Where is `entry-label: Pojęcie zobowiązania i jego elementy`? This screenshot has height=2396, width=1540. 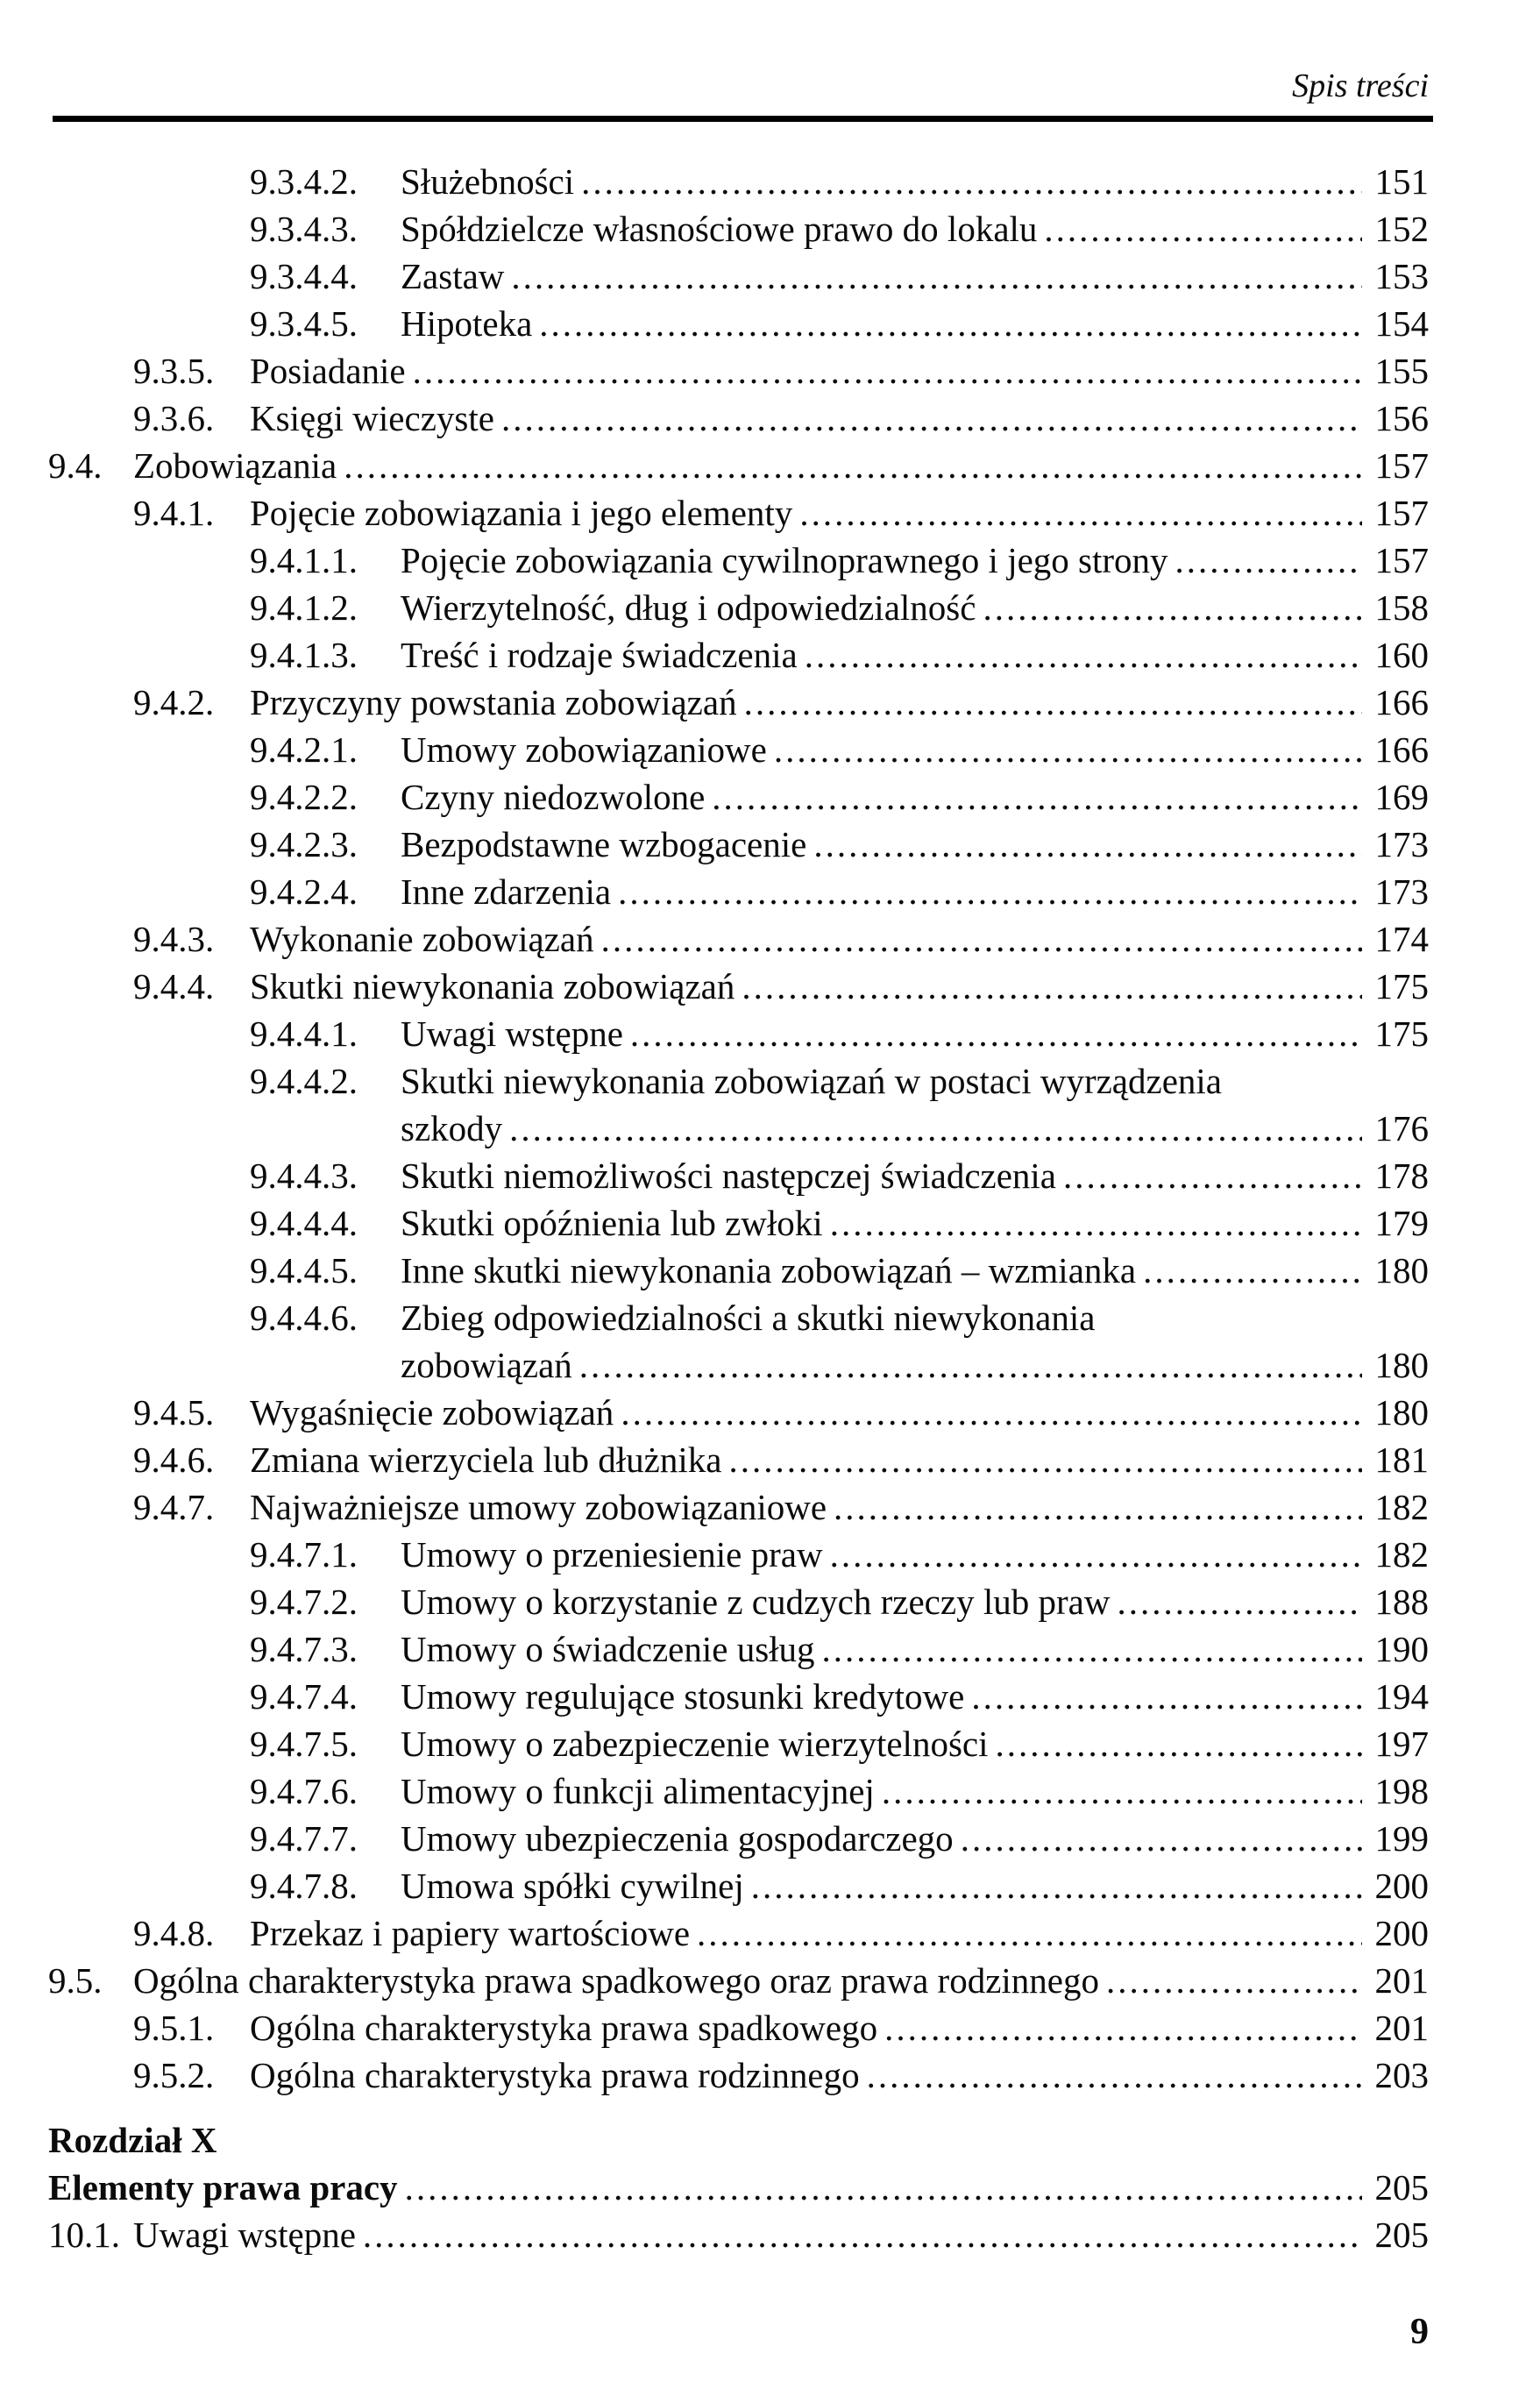
entry-label: Pojęcie zobowiązania i jego elementy is located at coordinates (521, 513).